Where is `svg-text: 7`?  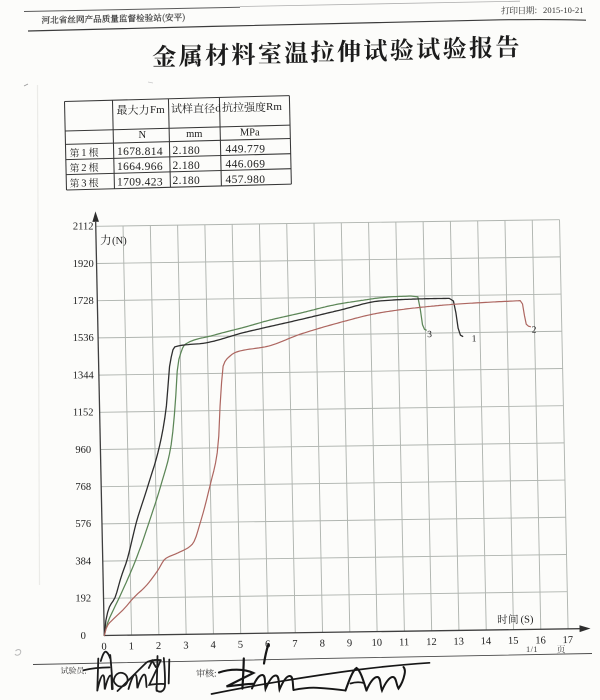 svg-text: 7 is located at coordinates (294, 644).